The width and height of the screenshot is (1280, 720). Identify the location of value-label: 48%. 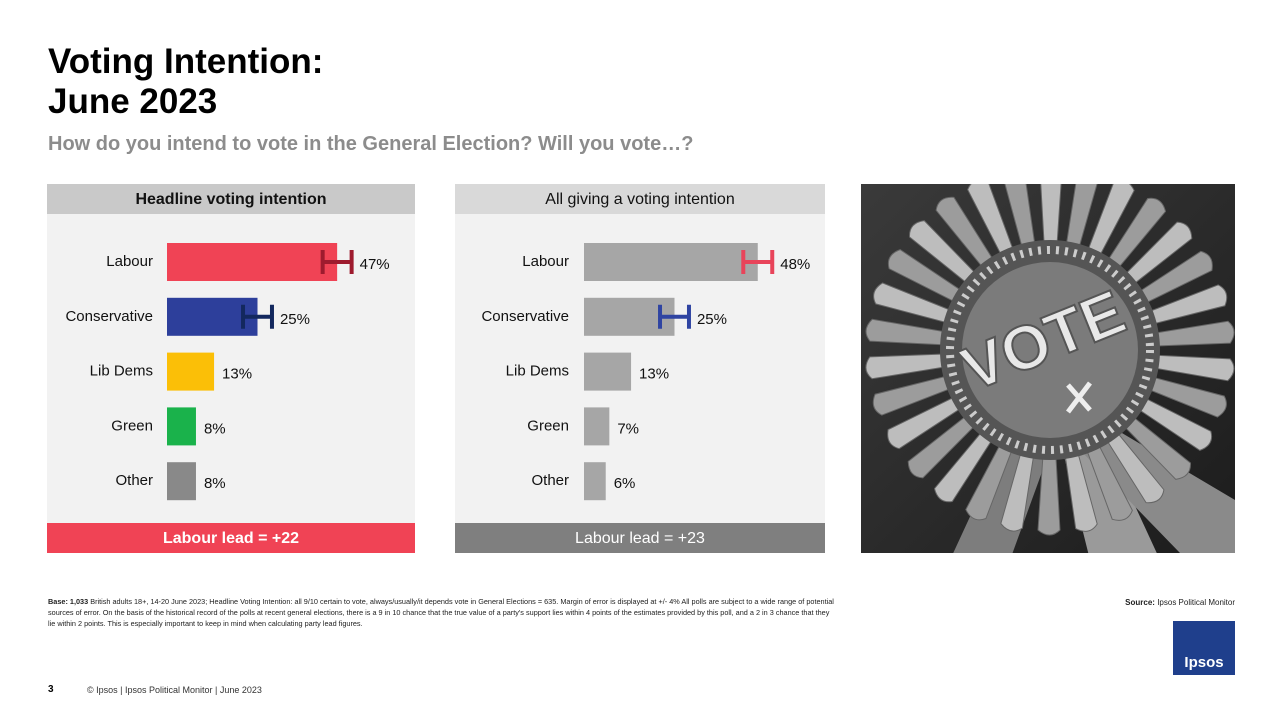
(795, 264).